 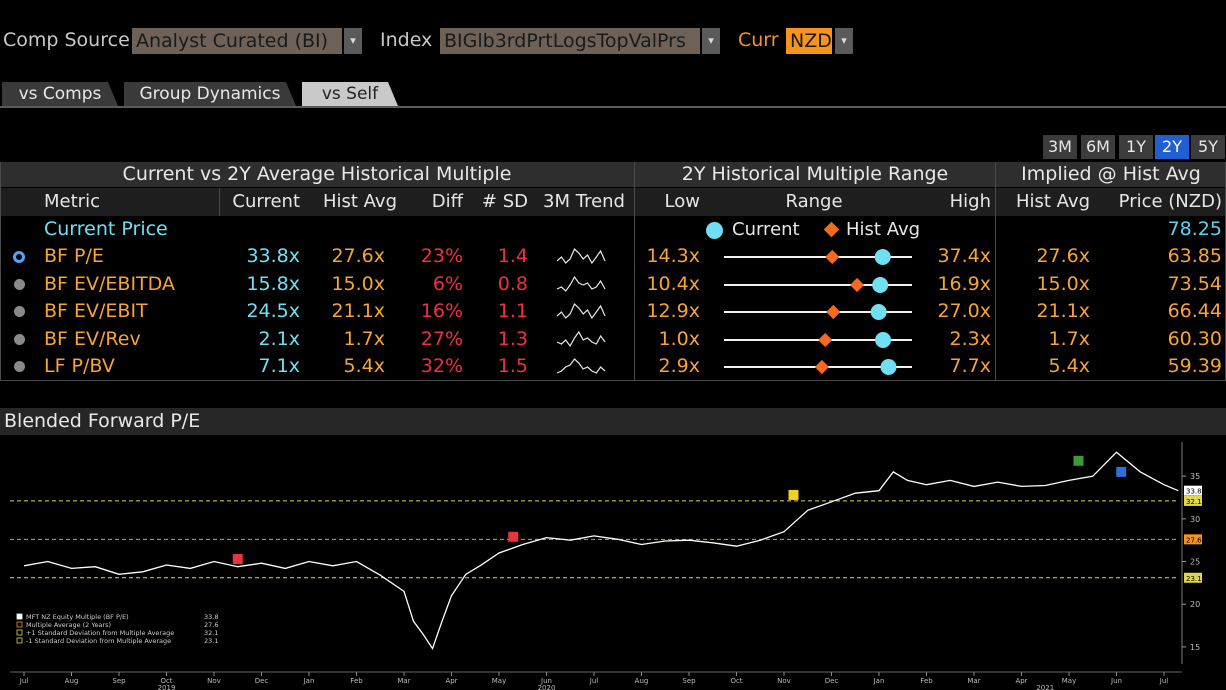 I want to click on current-multiple: 2.1x, so click(x=279, y=338).